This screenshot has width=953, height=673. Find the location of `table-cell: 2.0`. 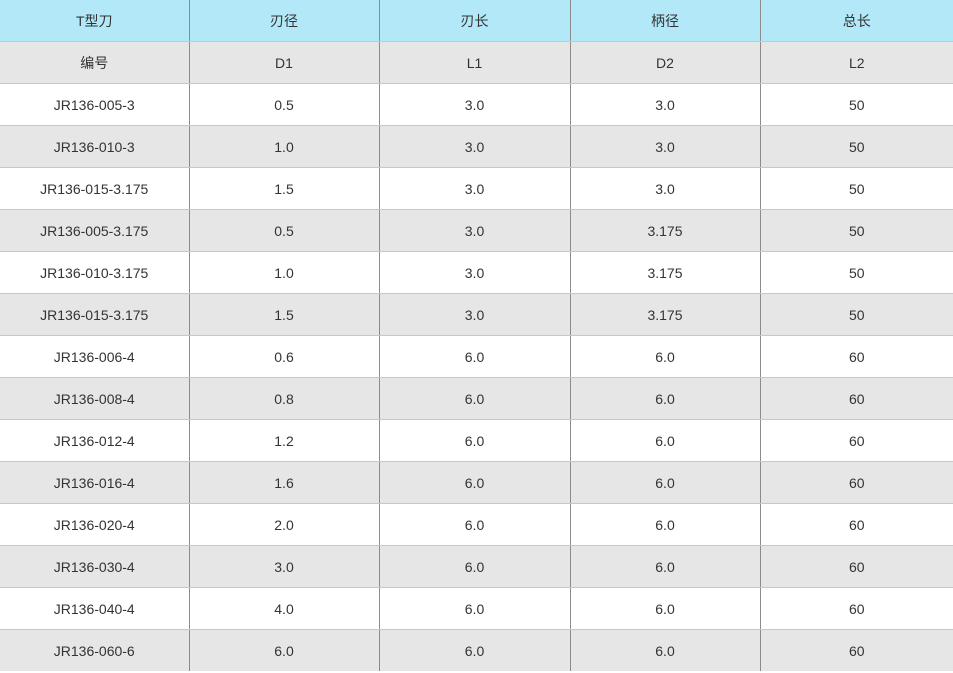

table-cell: 2.0 is located at coordinates (284, 524).